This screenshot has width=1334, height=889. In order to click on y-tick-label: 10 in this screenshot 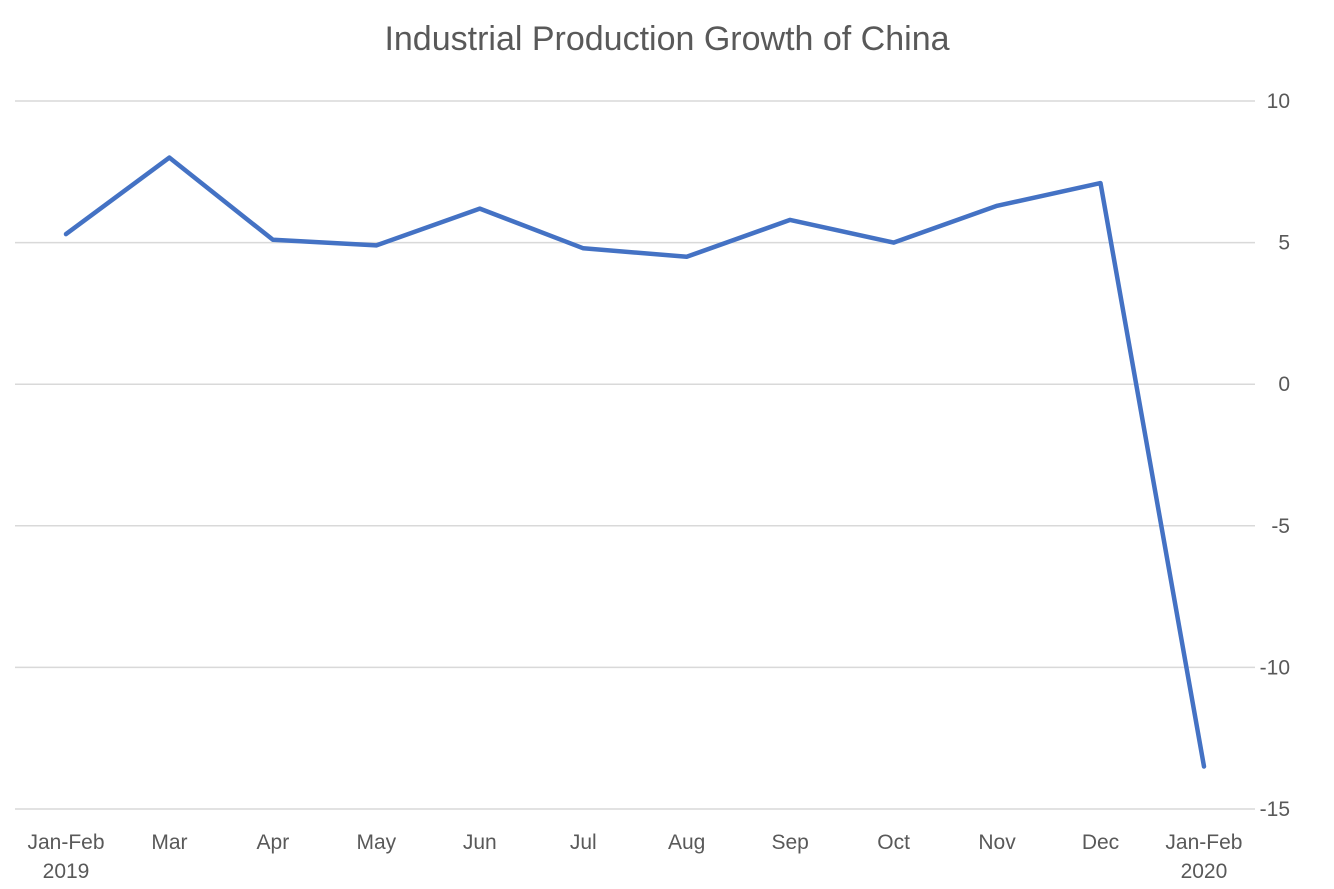, I will do `click(1278, 101)`.